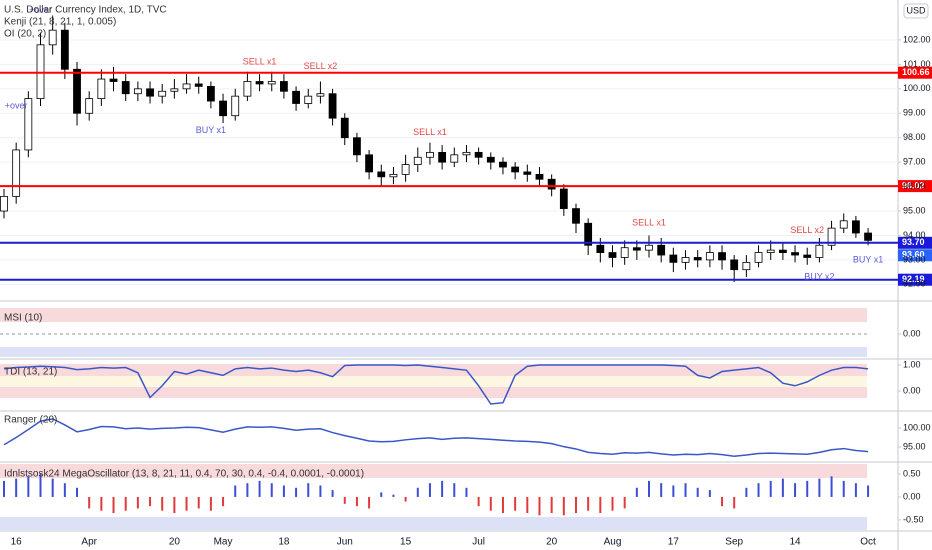 The width and height of the screenshot is (932, 550). I want to click on y-tick-label: 99.00, so click(914, 113).